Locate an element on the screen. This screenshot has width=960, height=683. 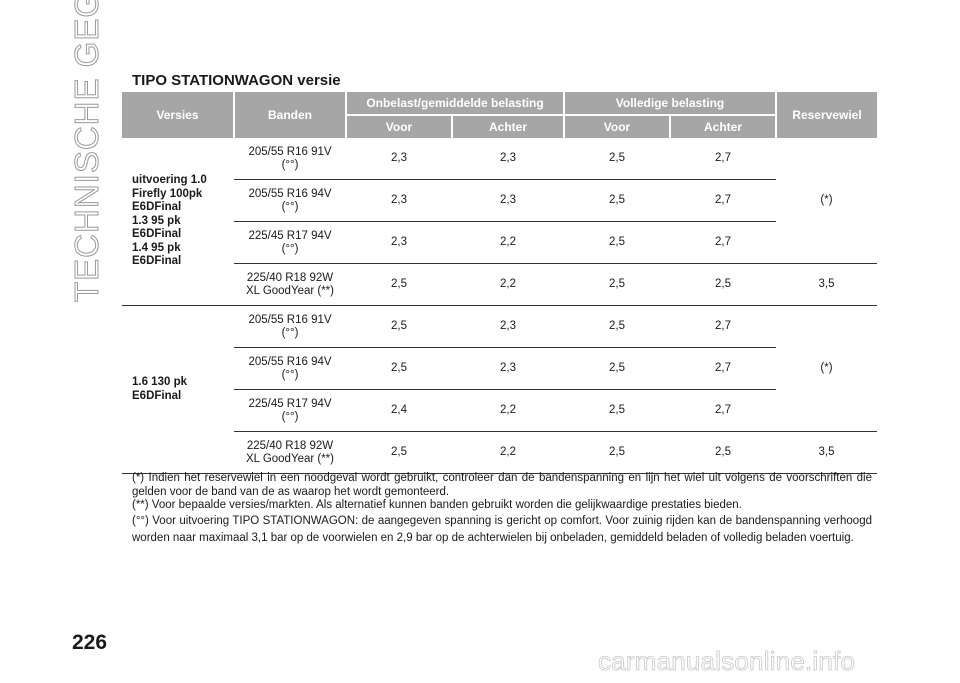
header-onbelast-voor: Voor is located at coordinates (399, 126).